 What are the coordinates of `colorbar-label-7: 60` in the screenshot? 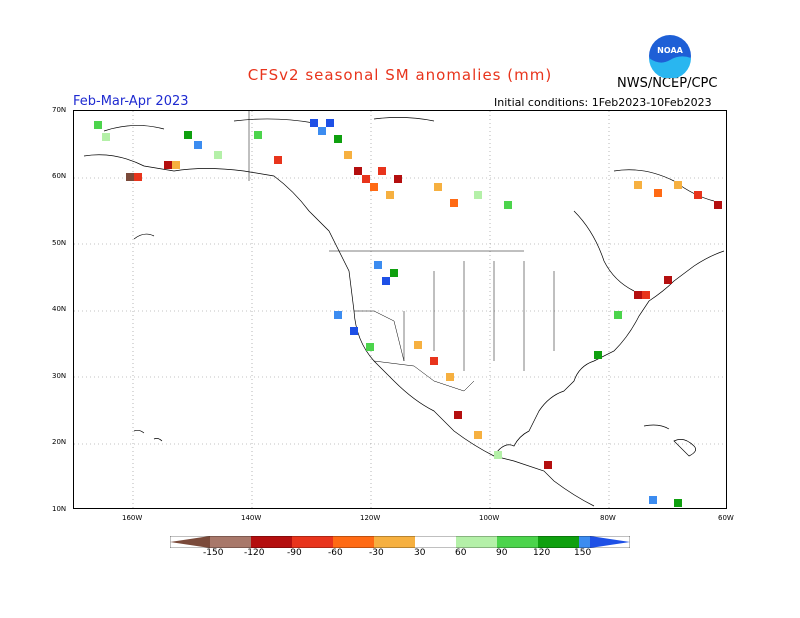 It's located at (461, 553).